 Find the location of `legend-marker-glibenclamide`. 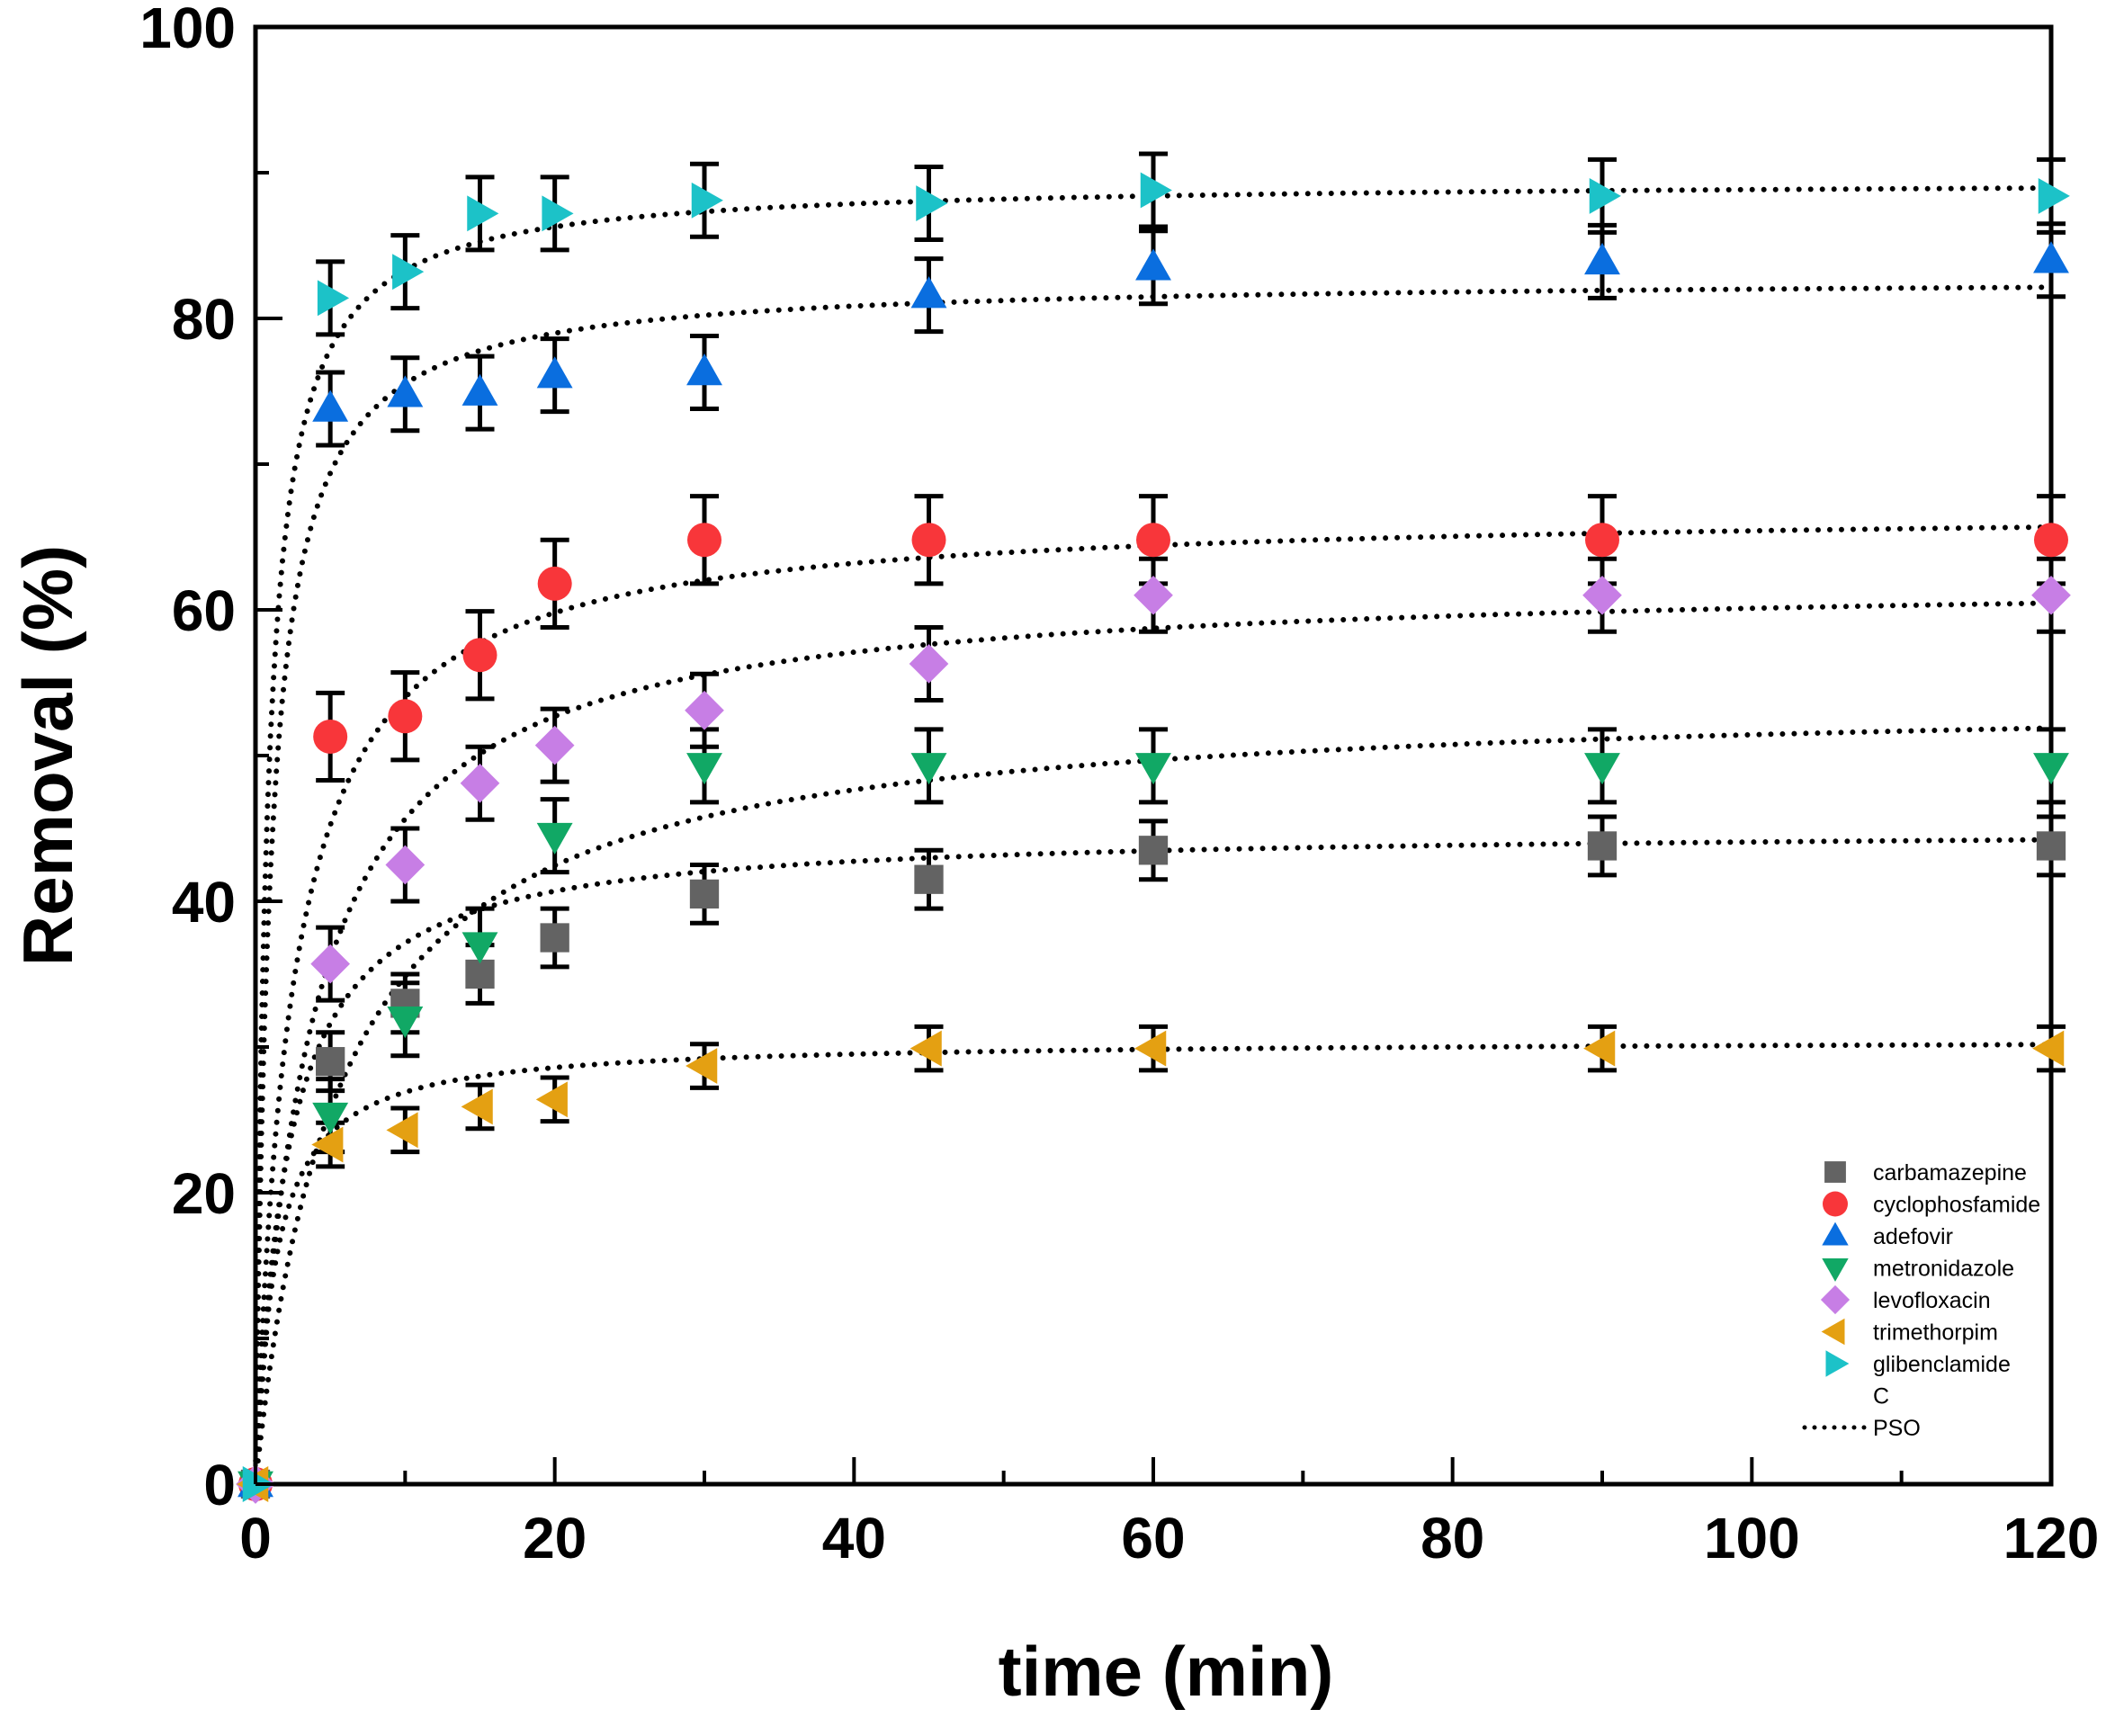

legend-marker-glibenclamide is located at coordinates (1837, 1363).